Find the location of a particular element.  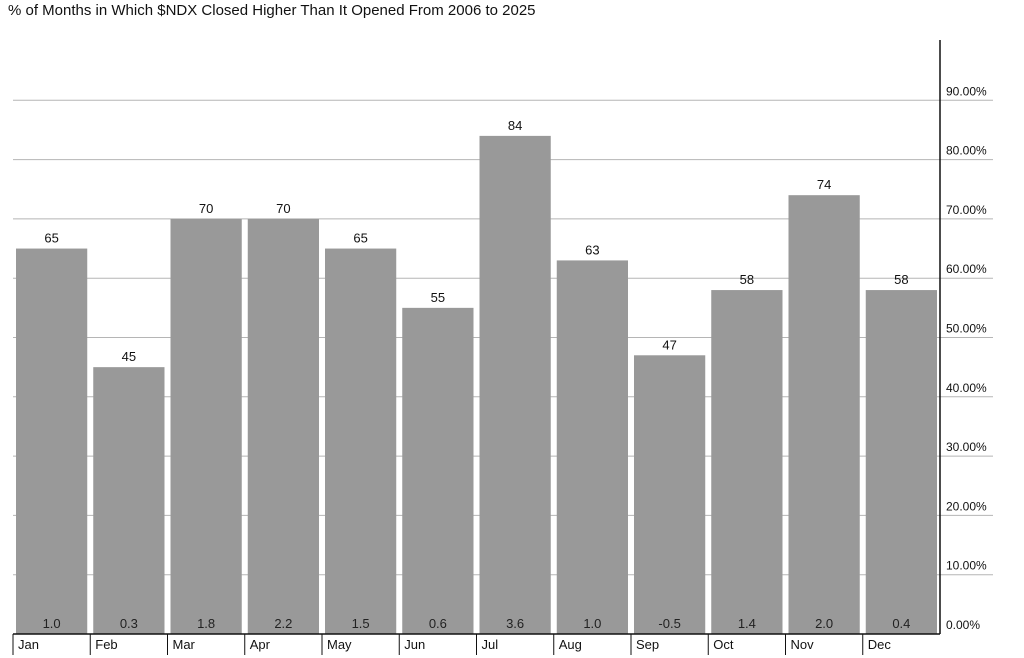

y-tick-label: 10.00% is located at coordinates (966, 566).